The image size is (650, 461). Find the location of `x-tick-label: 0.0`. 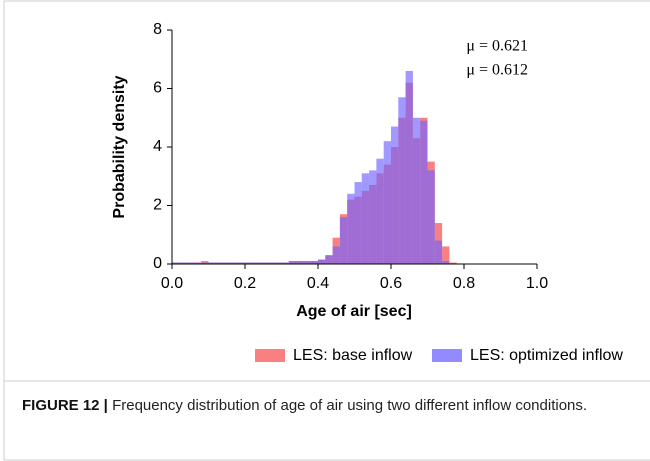

x-tick-label: 0.0 is located at coordinates (172, 283).